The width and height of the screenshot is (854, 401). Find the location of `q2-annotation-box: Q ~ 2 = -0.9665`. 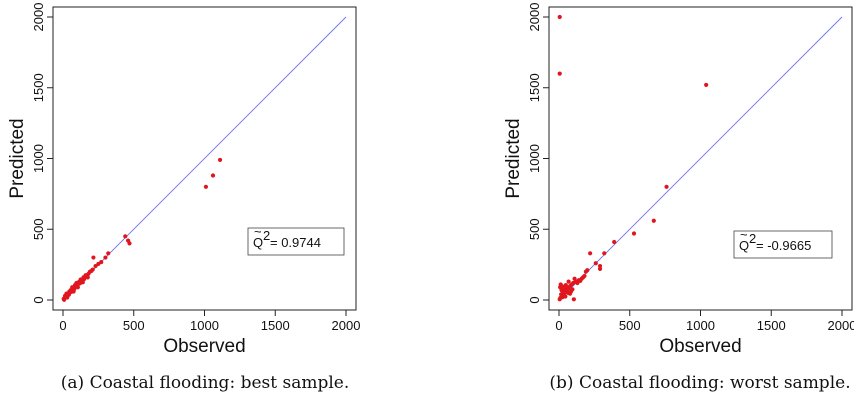

q2-annotation-box: Q ~ 2 = -0.9665 is located at coordinates (783, 243).